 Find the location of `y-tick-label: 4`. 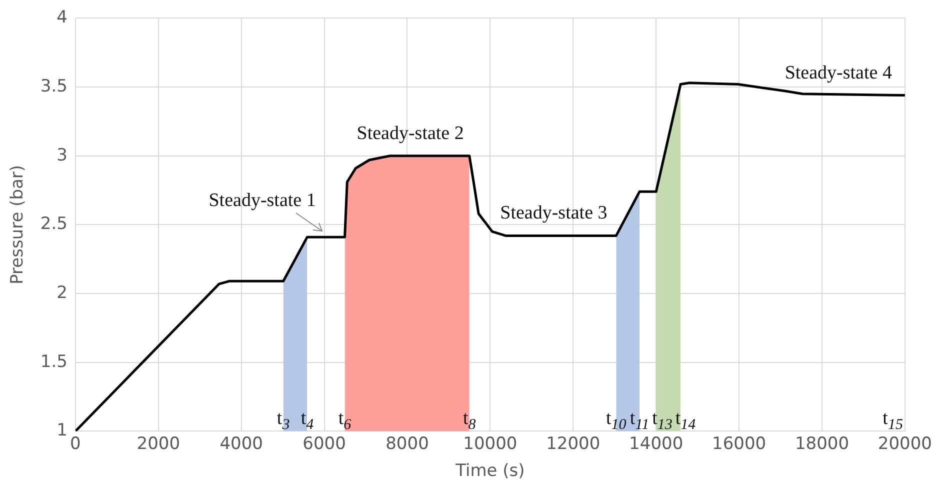

y-tick-label: 4 is located at coordinates (62, 18).